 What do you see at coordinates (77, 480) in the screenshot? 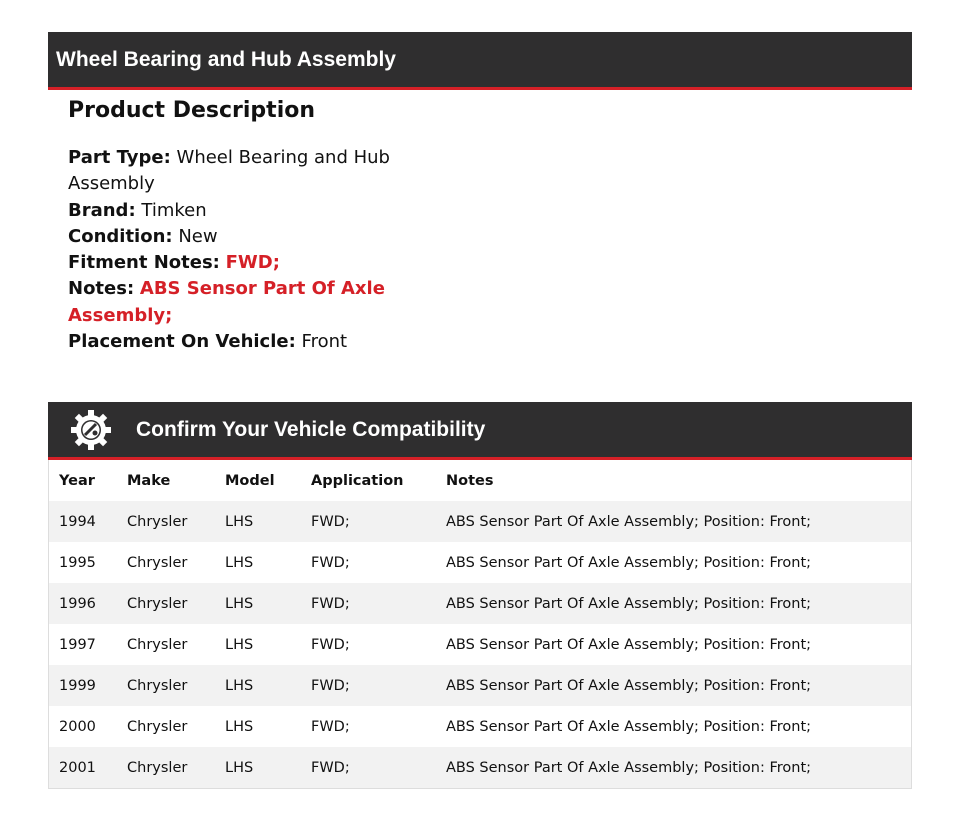
I see `column-header: Year` at bounding box center [77, 480].